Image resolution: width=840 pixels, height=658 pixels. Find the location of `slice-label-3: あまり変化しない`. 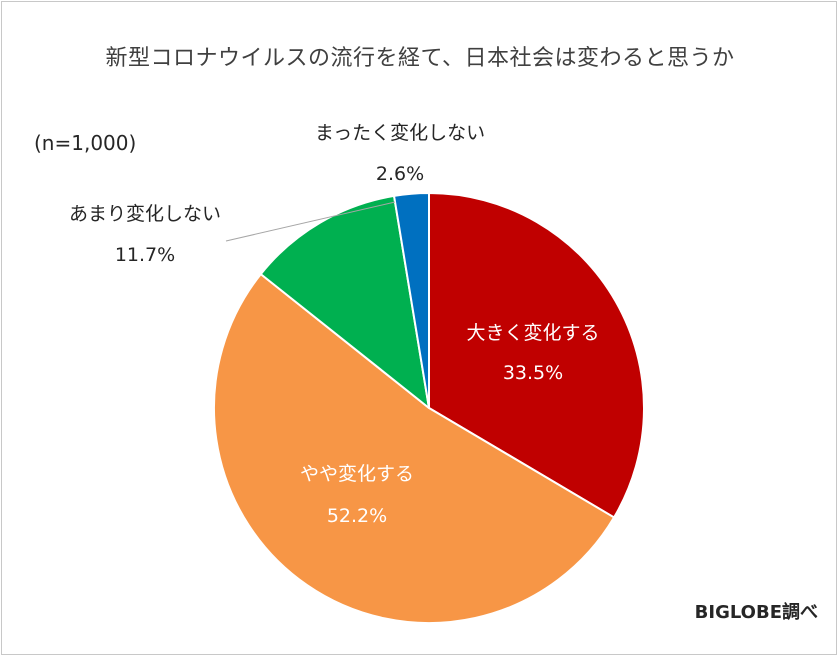

slice-label-3: あまり変化しない is located at coordinates (145, 214).